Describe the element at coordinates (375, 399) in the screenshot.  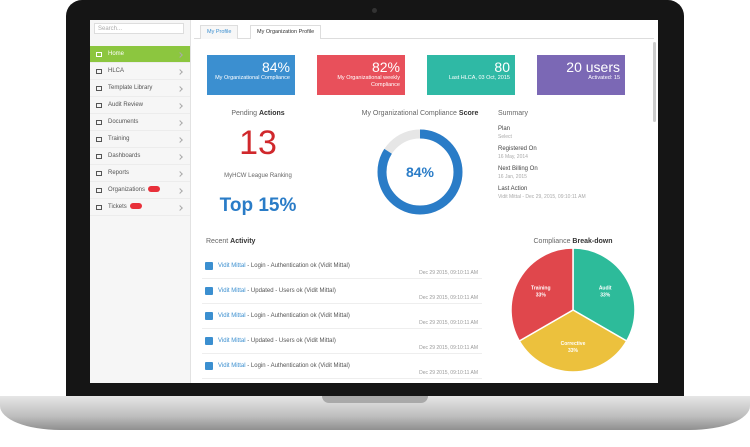
I see `laptop-notch` at that location.